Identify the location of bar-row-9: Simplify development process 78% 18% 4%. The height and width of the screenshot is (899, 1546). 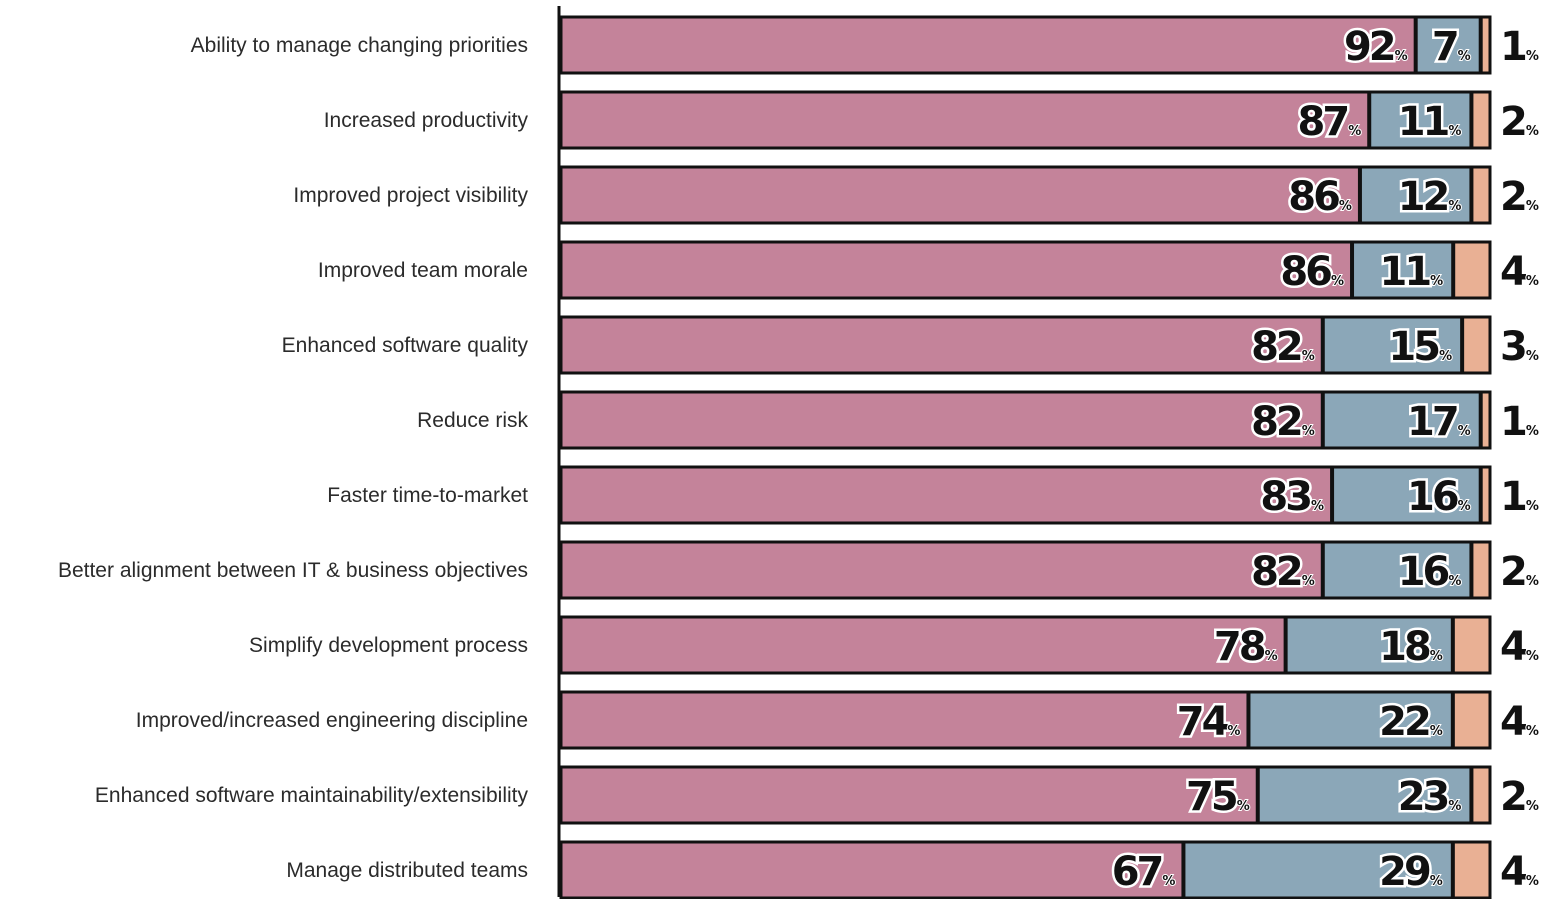
(895, 645).